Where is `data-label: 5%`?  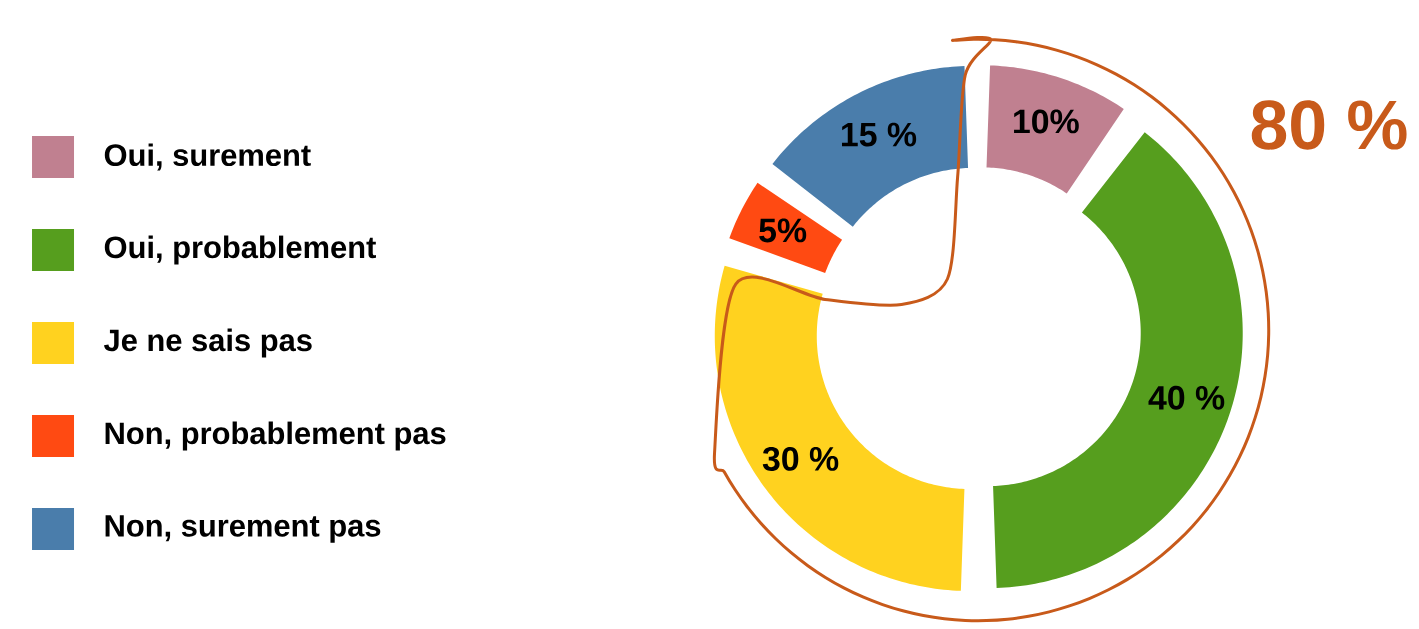
data-label: 5% is located at coordinates (783, 230).